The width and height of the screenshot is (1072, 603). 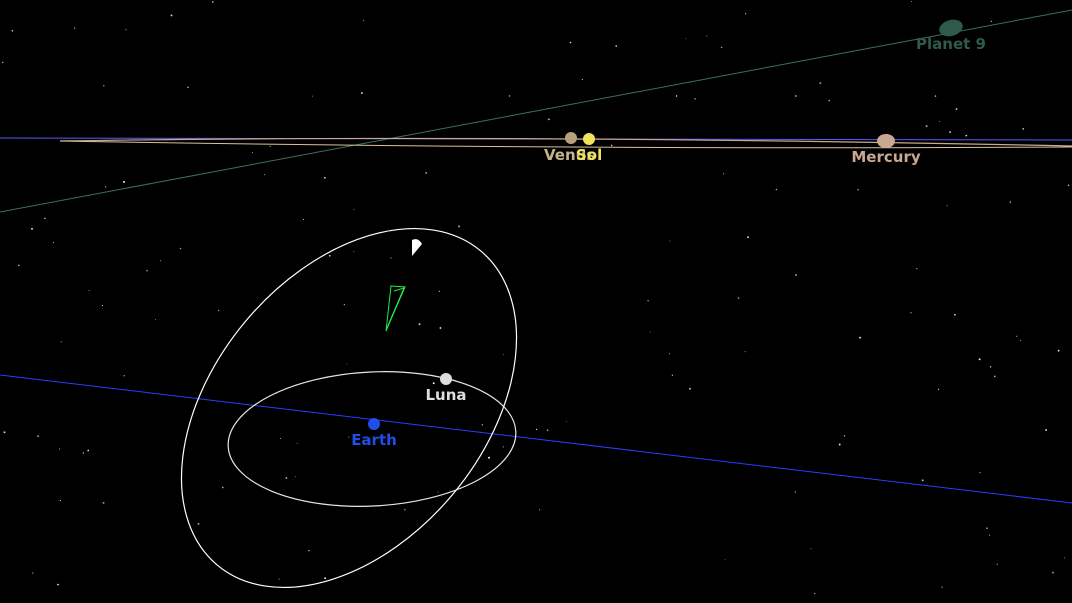 I want to click on planet9-label: Planet 9, so click(x=951, y=44).